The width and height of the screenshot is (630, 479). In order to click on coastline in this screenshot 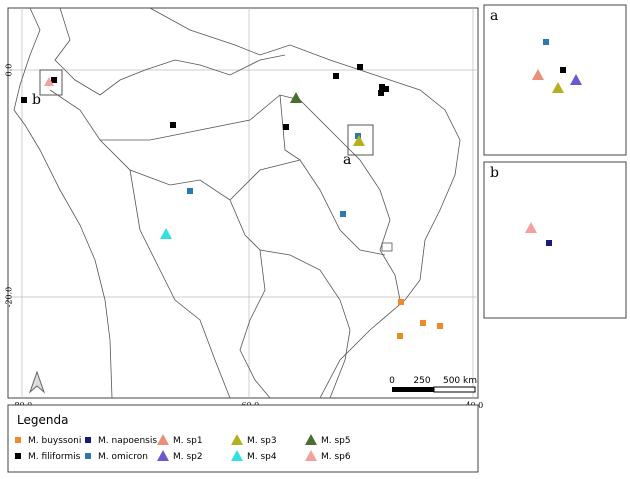, I will do `click(63, 203)`.